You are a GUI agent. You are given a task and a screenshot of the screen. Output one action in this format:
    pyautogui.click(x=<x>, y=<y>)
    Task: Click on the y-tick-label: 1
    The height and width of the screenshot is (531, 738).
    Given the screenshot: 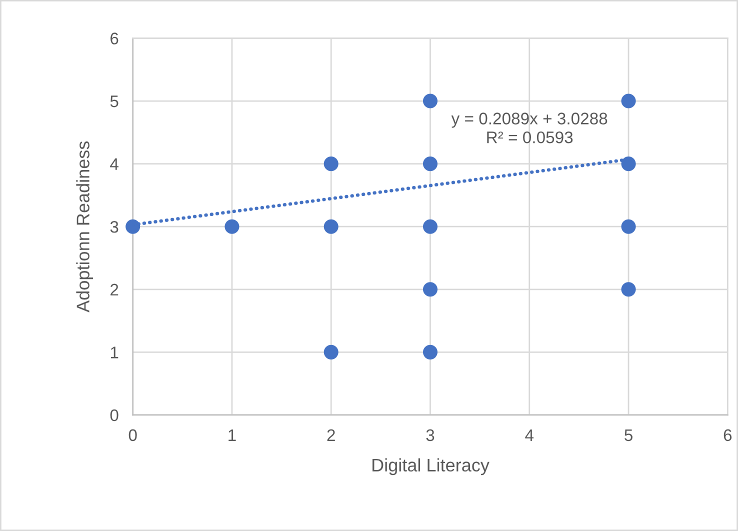 What is the action you would take?
    pyautogui.click(x=114, y=352)
    